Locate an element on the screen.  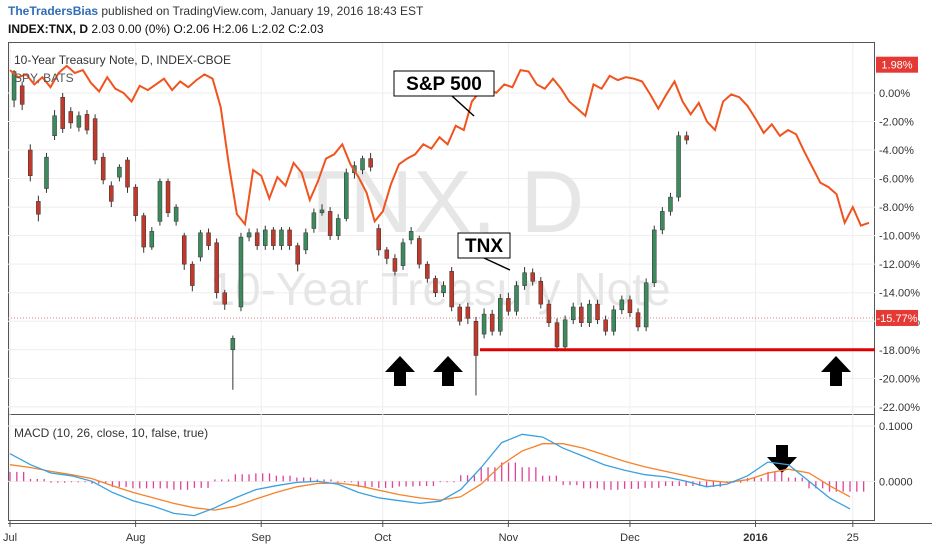
y-tick-label: -4.00% is located at coordinates (896, 151).